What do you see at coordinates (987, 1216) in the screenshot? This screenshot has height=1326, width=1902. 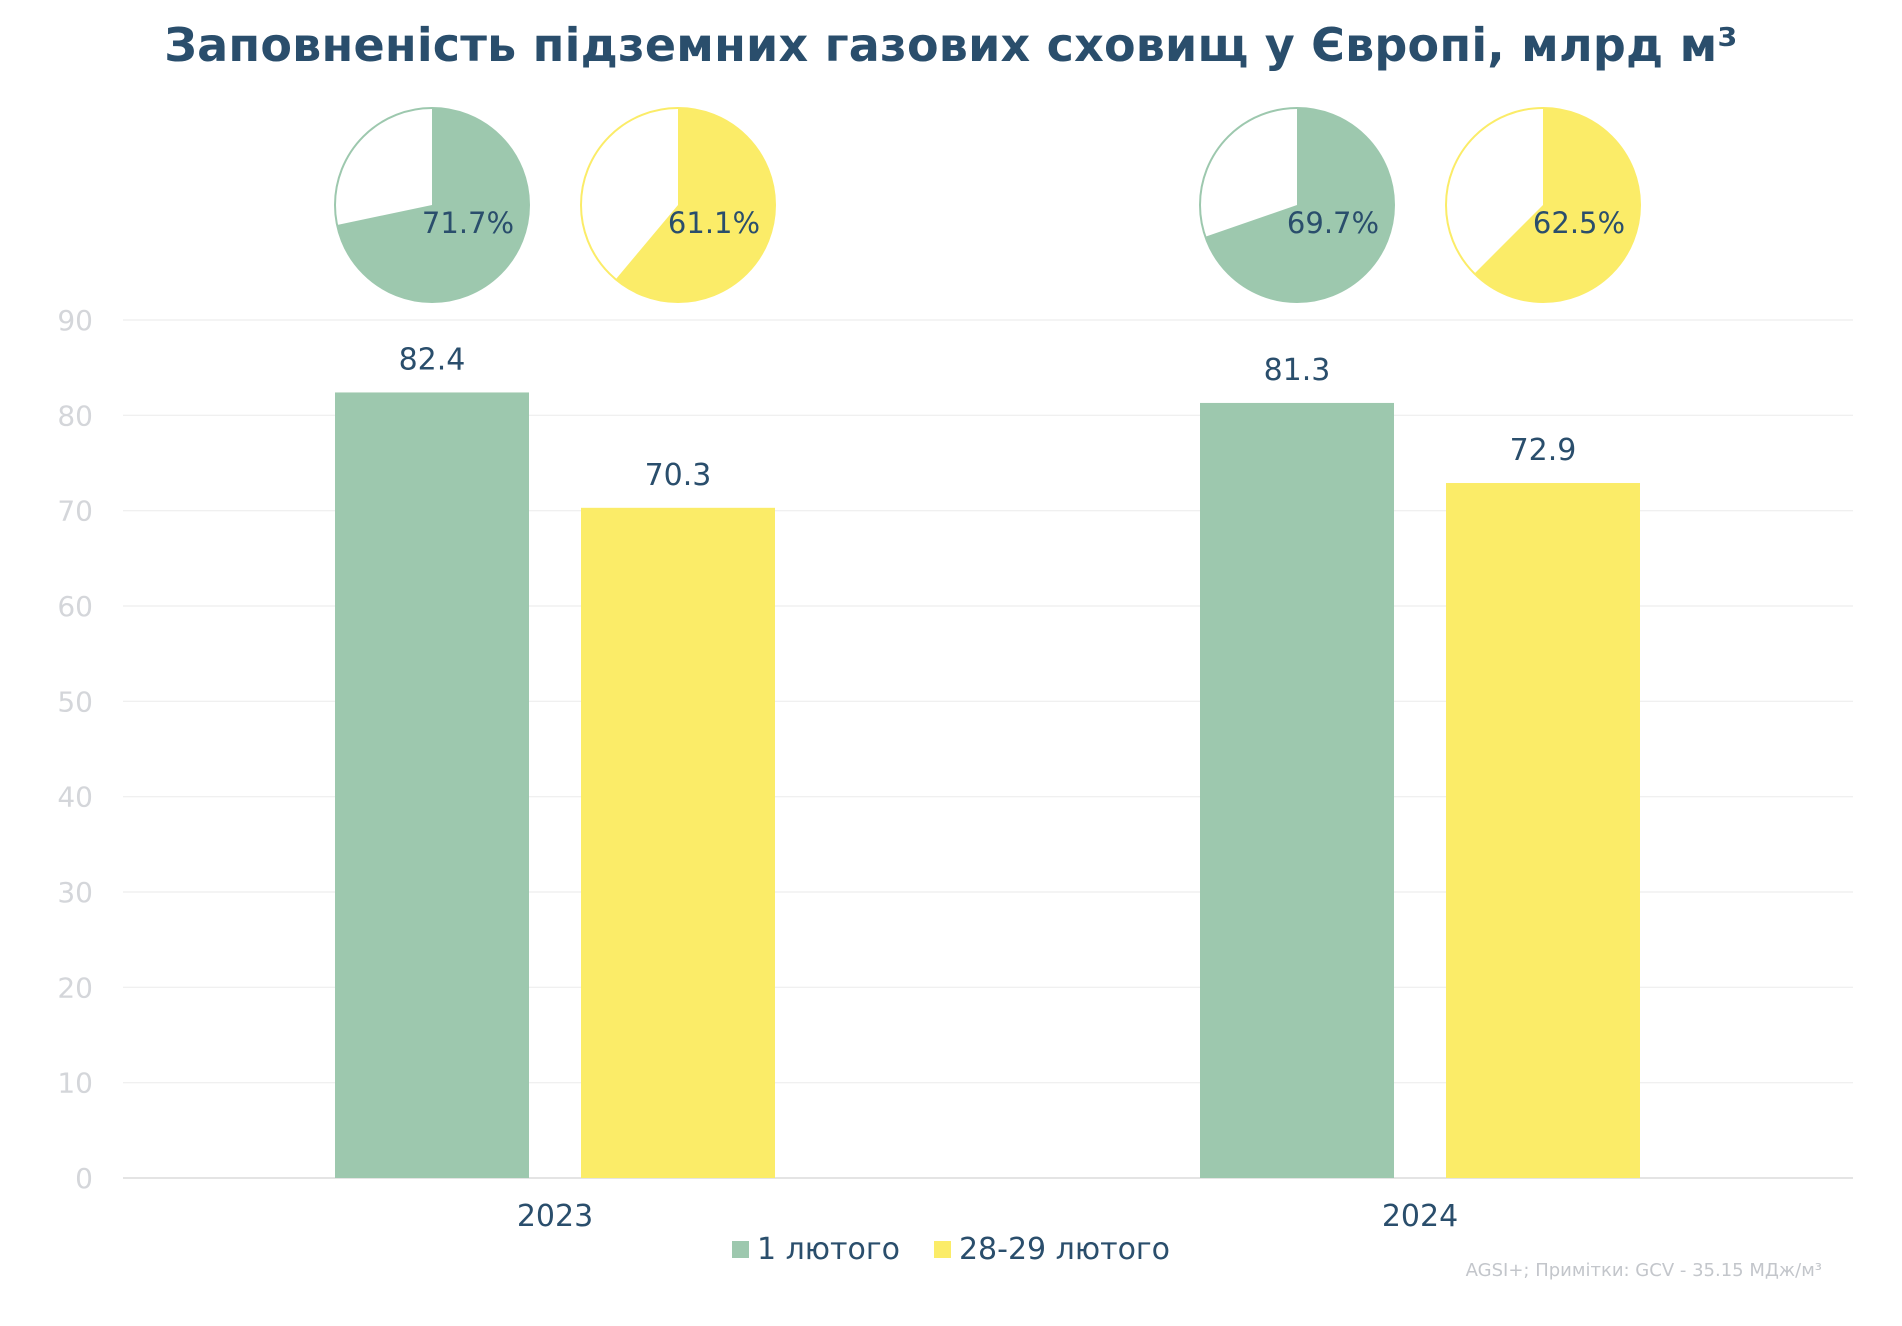 I see `x-axis-labels: 2023 2024` at bounding box center [987, 1216].